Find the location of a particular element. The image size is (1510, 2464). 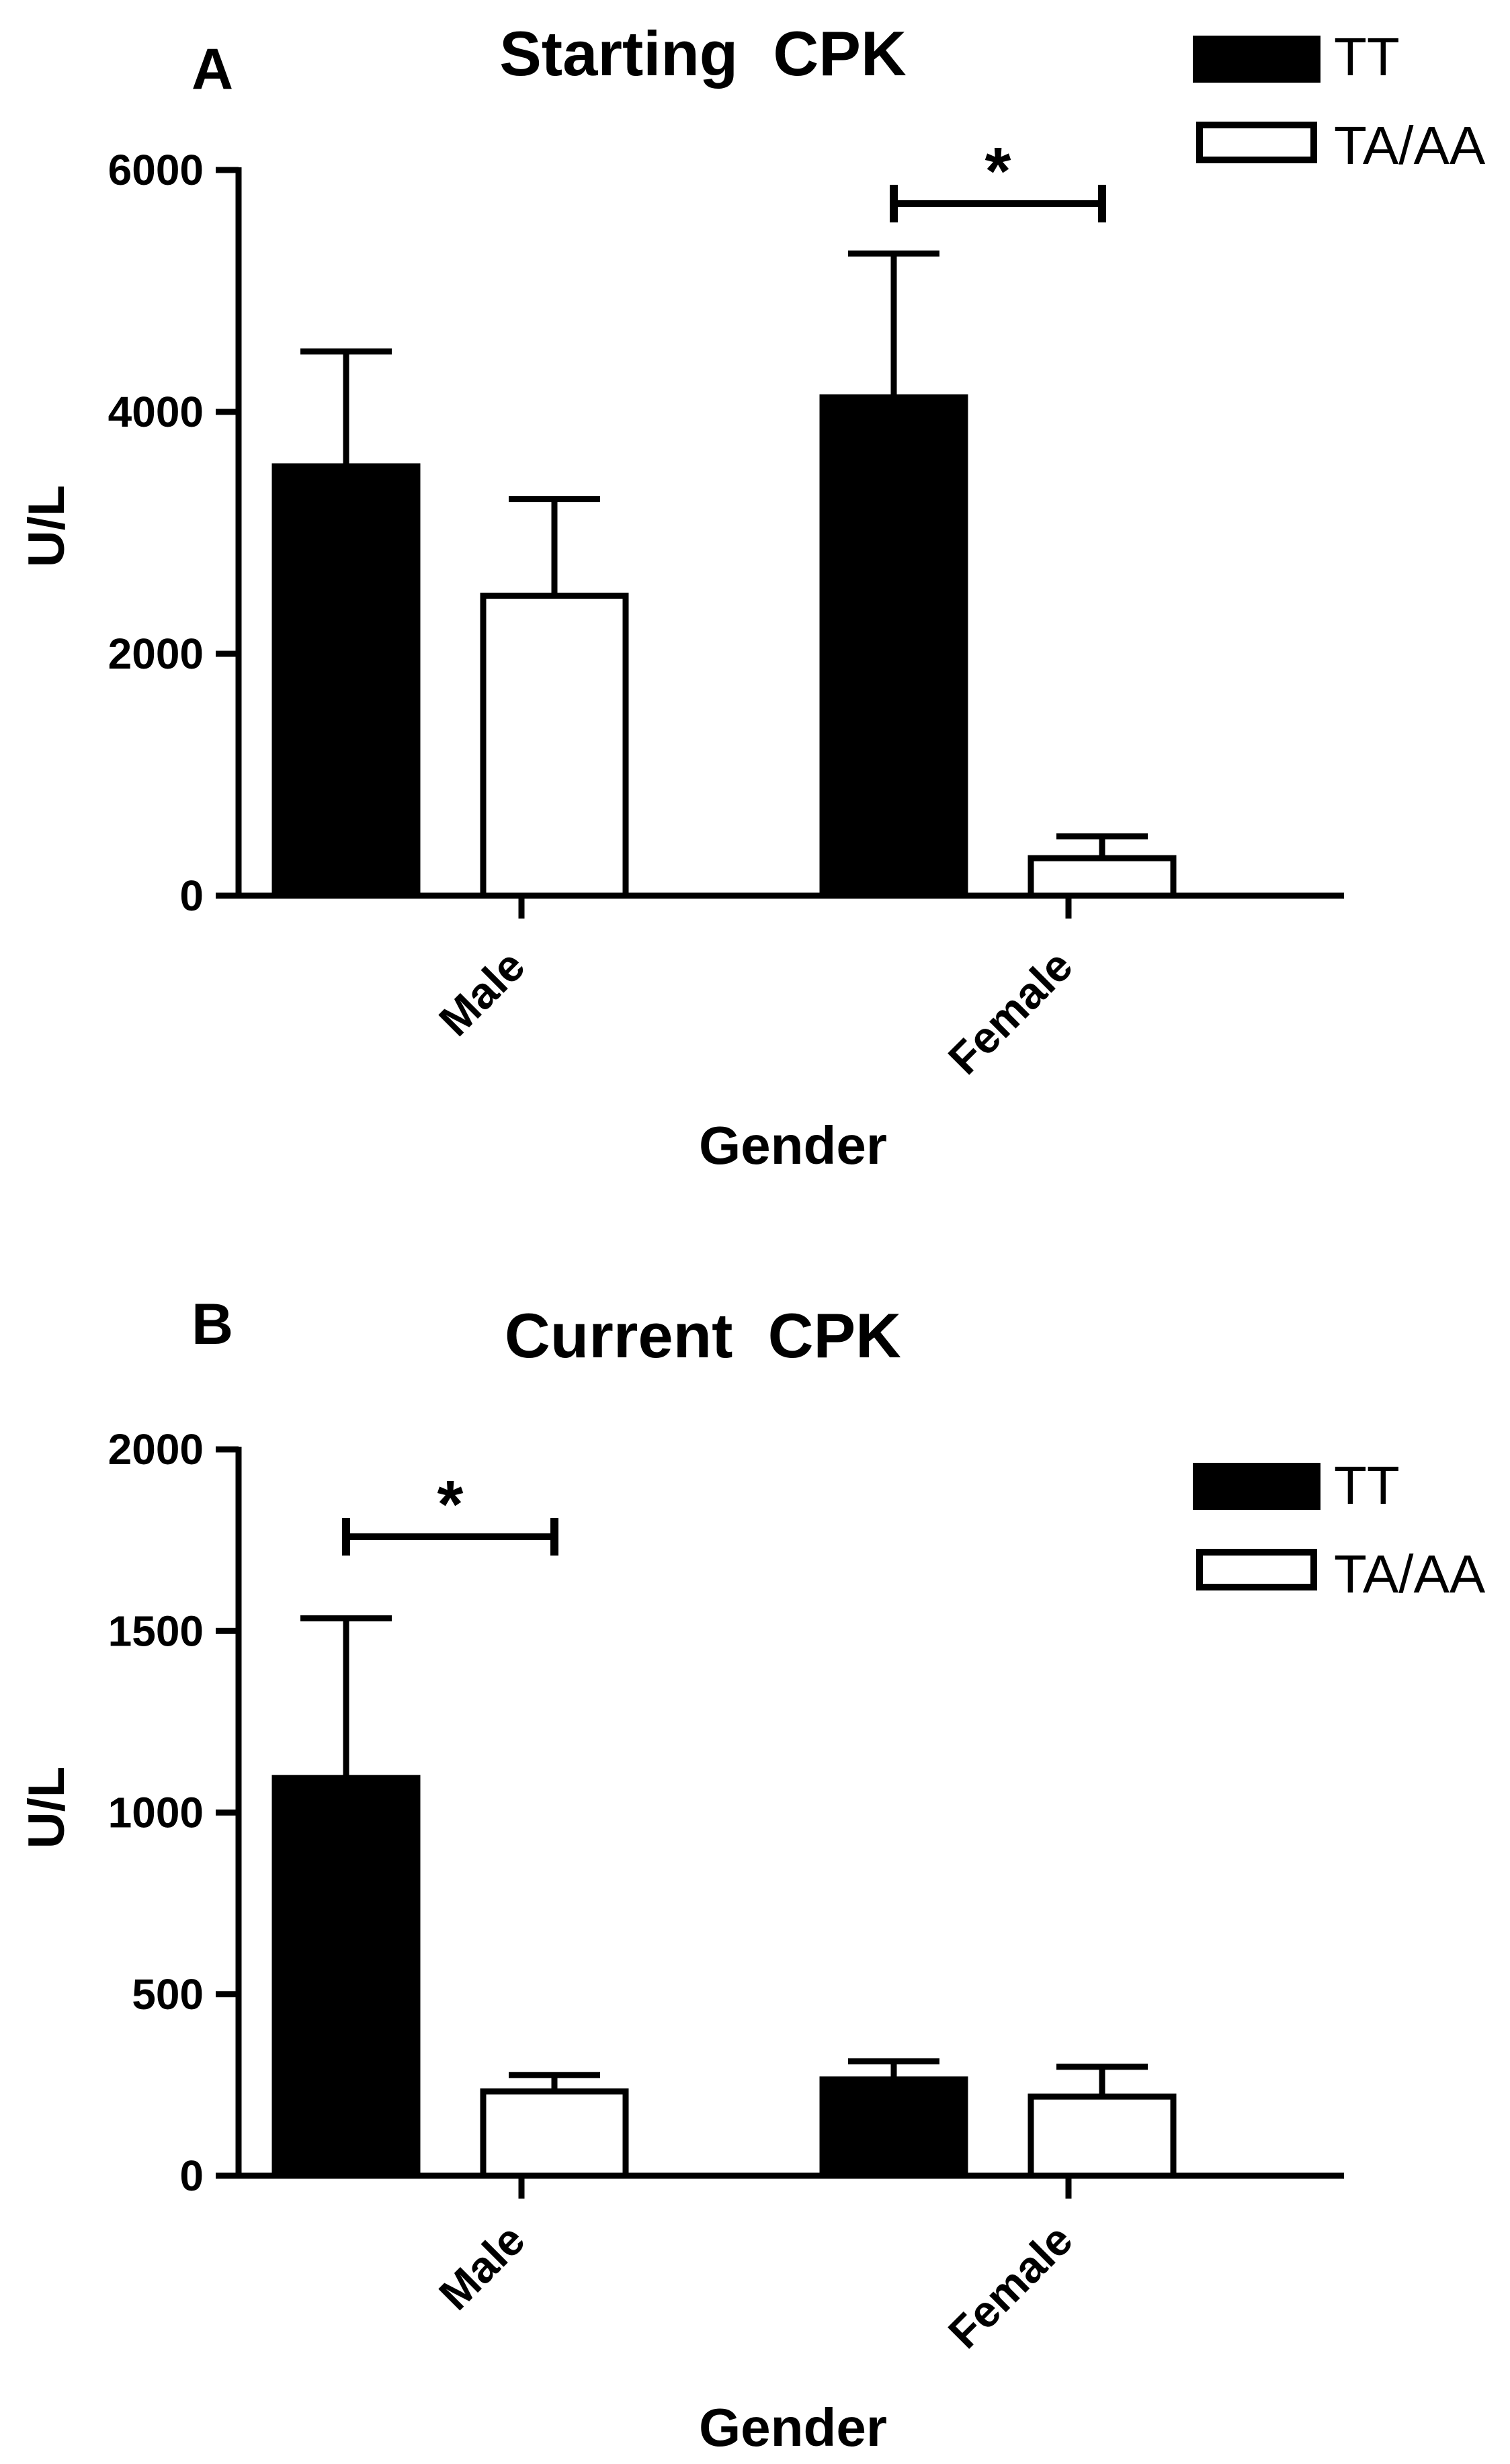

x-tick-label-female-a: Female is located at coordinates (1011, 1012).